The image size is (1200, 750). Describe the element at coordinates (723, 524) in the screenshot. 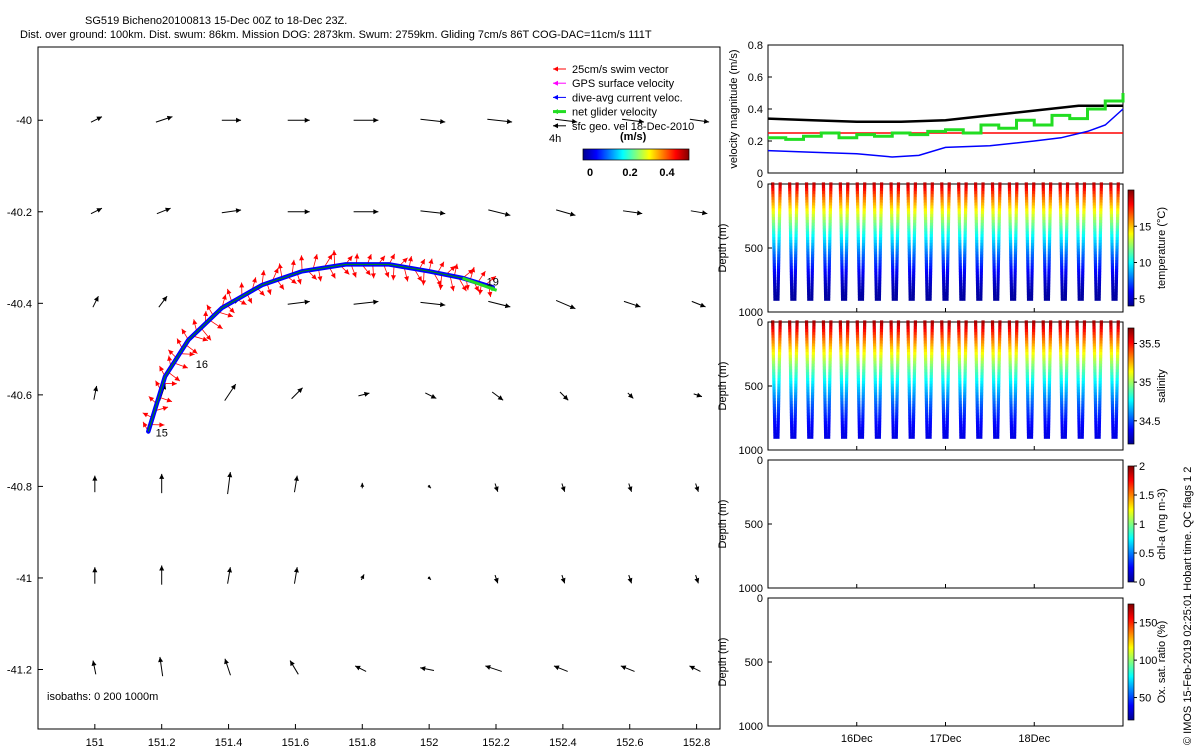

I see `chla-panel-ylabel: Depth (m)` at that location.